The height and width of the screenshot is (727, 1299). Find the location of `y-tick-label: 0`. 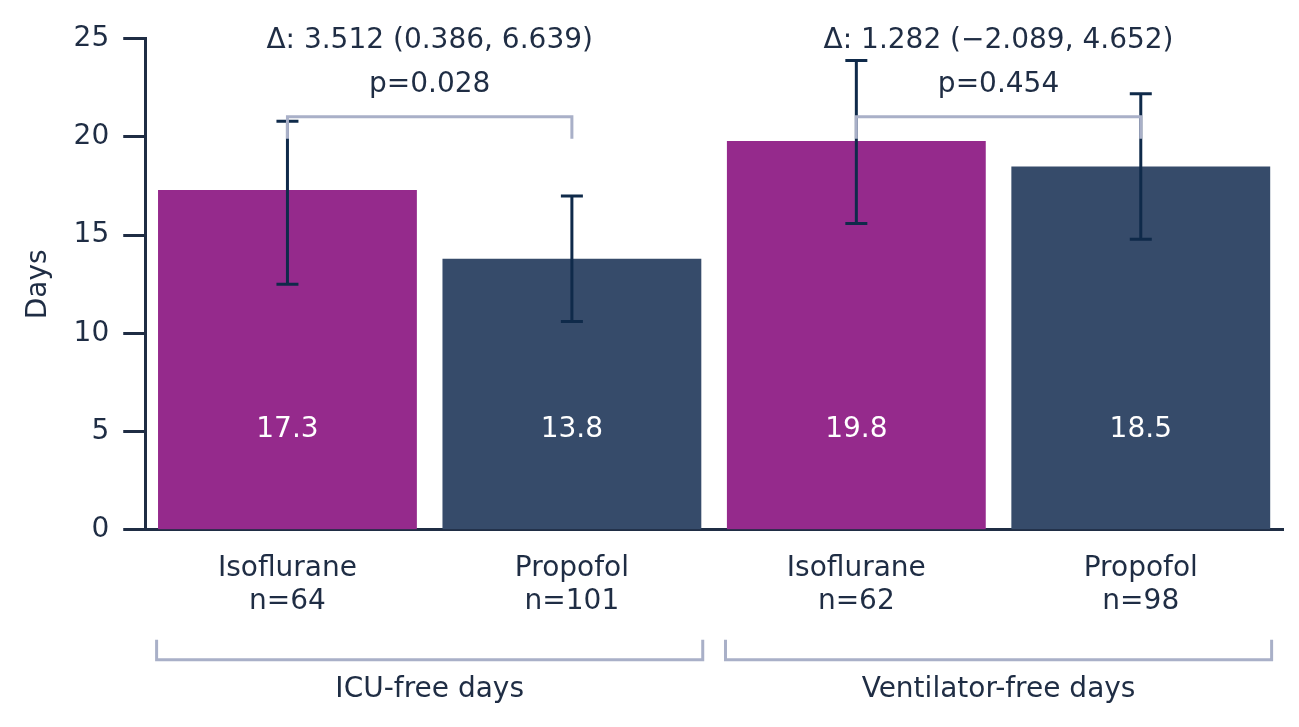

y-tick-label: 0 is located at coordinates (100, 528).